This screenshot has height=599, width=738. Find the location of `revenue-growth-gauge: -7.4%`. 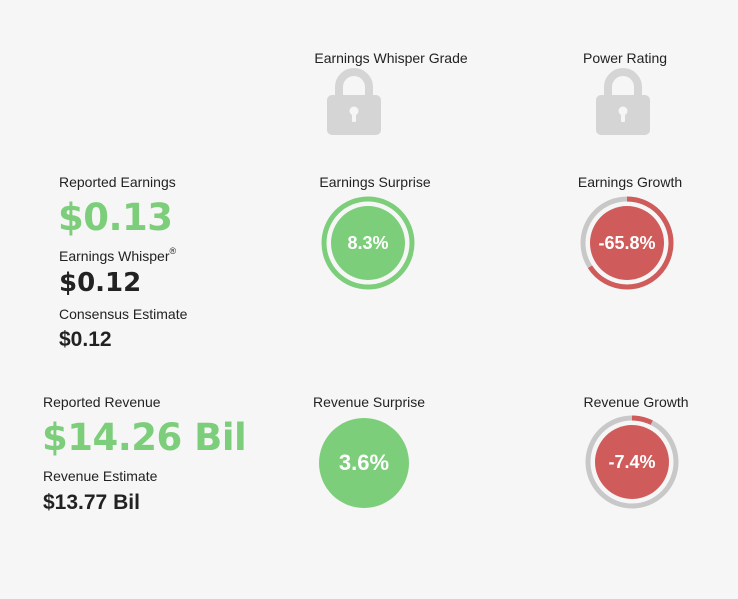

revenue-growth-gauge: -7.4% is located at coordinates (632, 464).